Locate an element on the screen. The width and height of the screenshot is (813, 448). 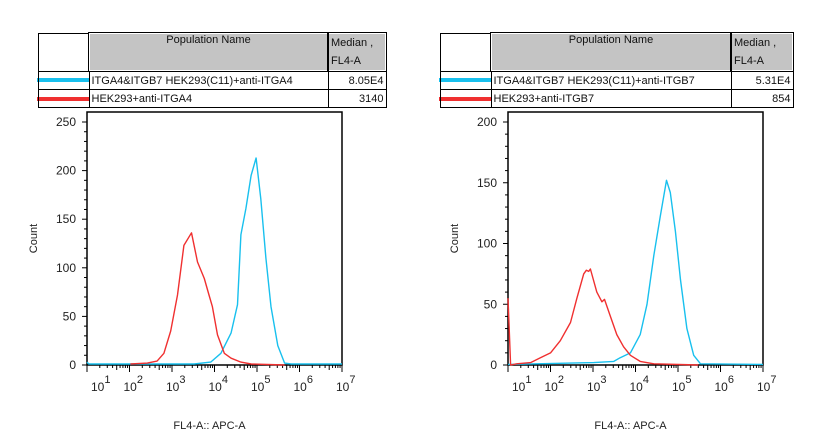
population-name: HEK293+anti-ITGA4 is located at coordinates (208, 98).